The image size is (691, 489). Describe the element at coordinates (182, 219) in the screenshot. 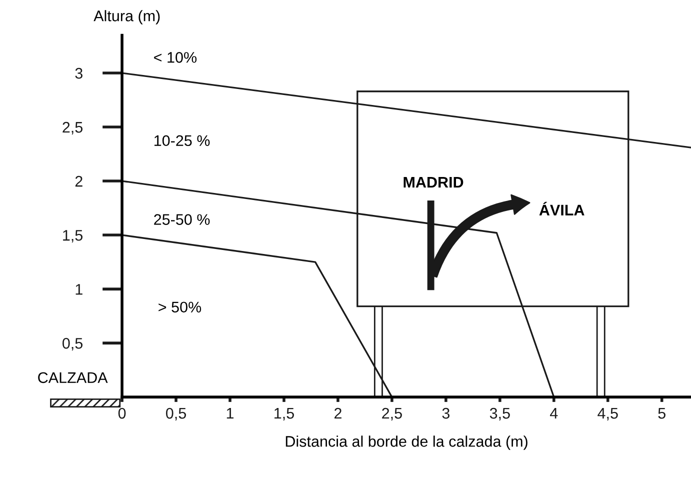

I see `annotation: 25-50 %` at that location.